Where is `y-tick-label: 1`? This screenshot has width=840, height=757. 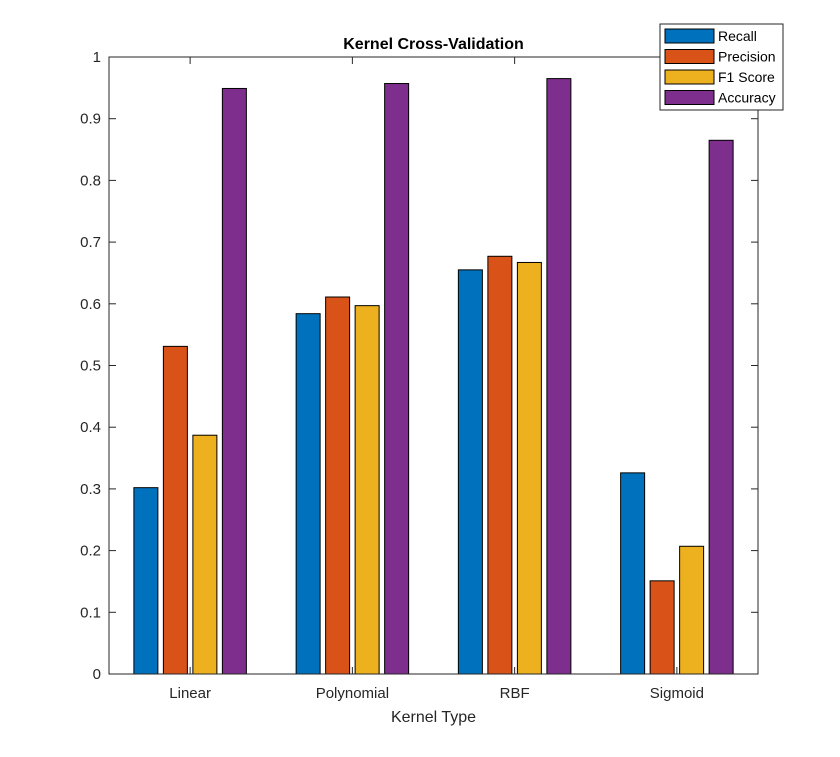 y-tick-label: 1 is located at coordinates (97, 57).